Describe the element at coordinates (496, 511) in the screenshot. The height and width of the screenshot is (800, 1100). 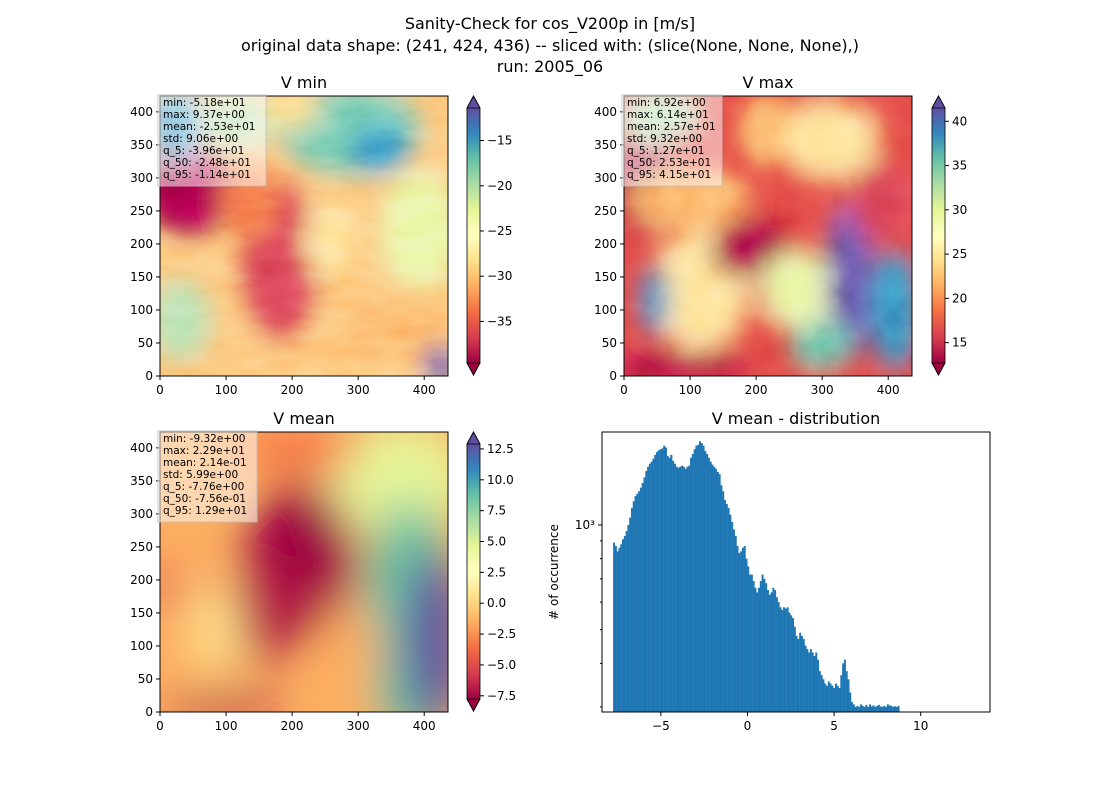
I see `colorbar-tick-label: 7.5` at that location.